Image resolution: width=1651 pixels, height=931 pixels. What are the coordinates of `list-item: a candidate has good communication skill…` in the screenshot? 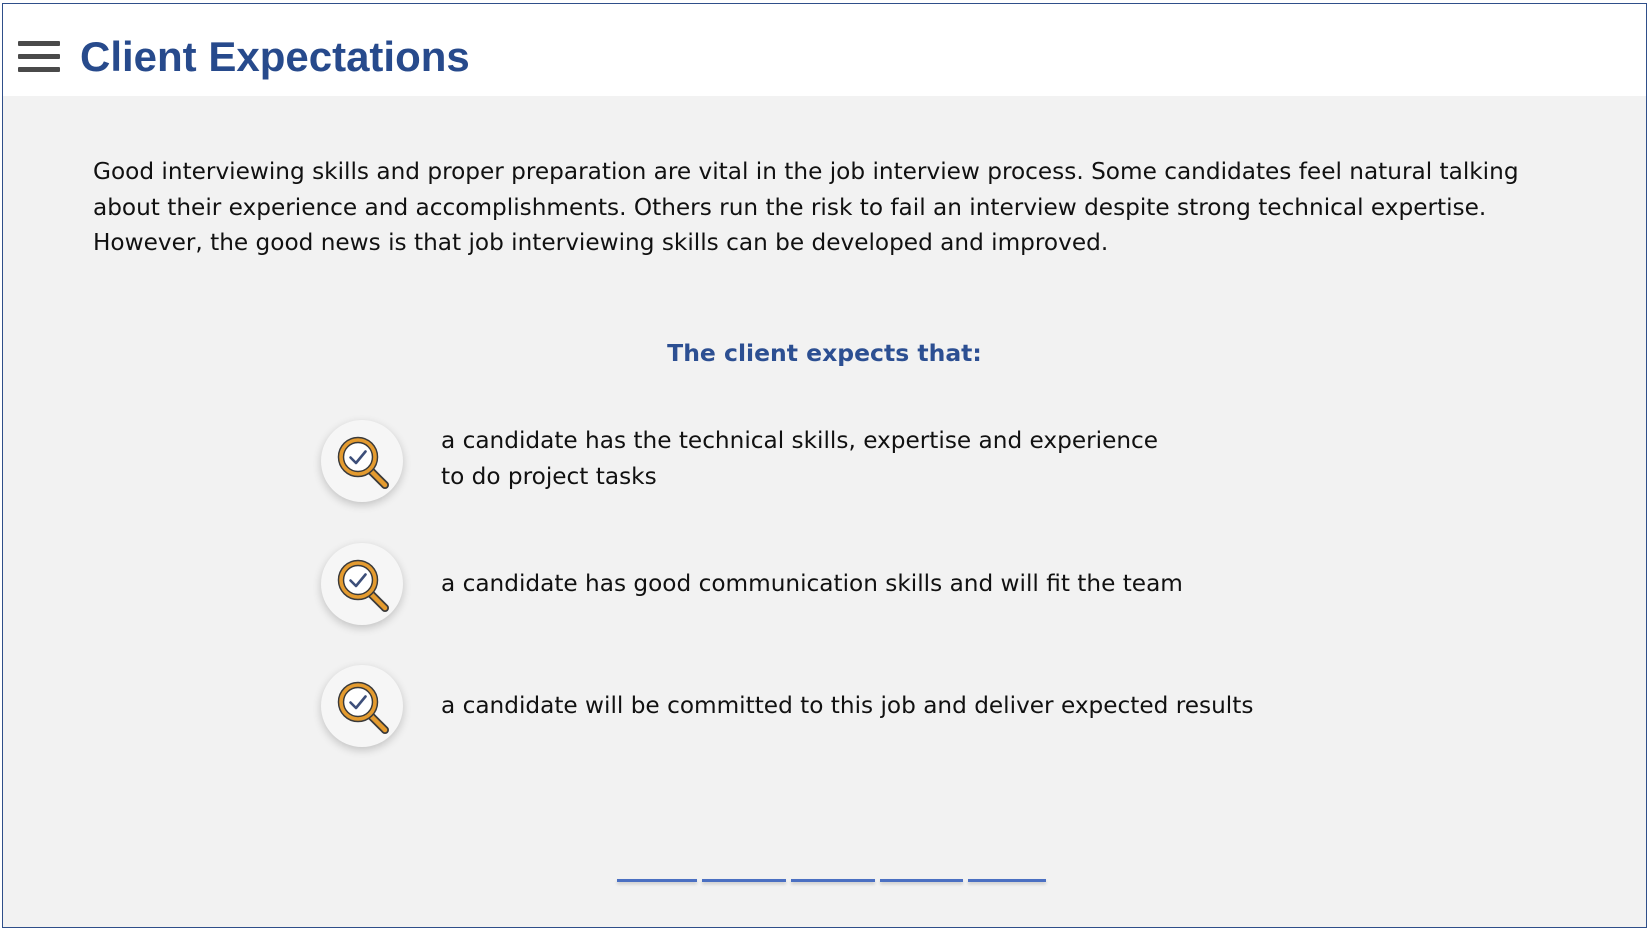 It's located at (871, 586).